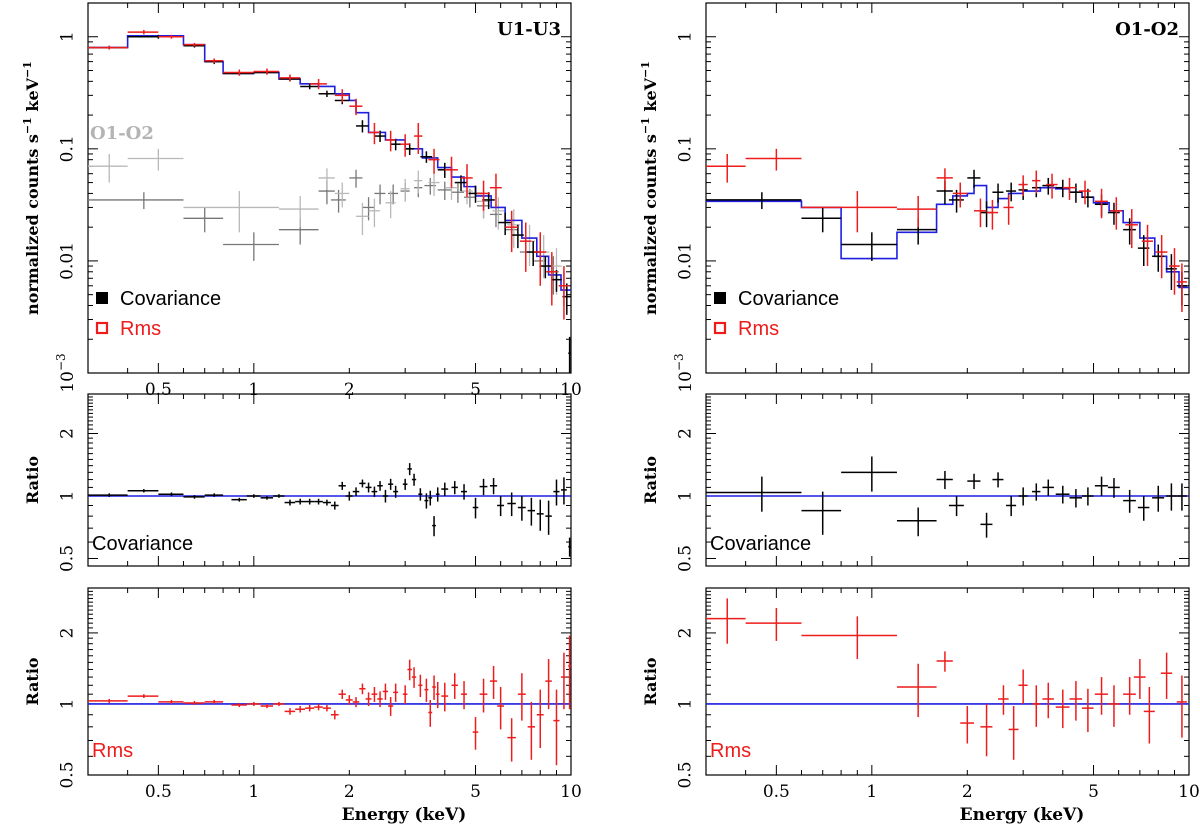  I want to click on ratio-panel-label: Covariance, so click(142, 544).